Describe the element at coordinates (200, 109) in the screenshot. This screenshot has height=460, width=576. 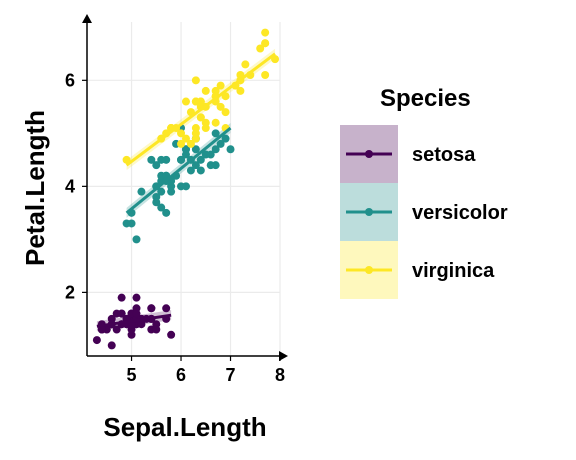
I see `regression-line-virginica` at that location.